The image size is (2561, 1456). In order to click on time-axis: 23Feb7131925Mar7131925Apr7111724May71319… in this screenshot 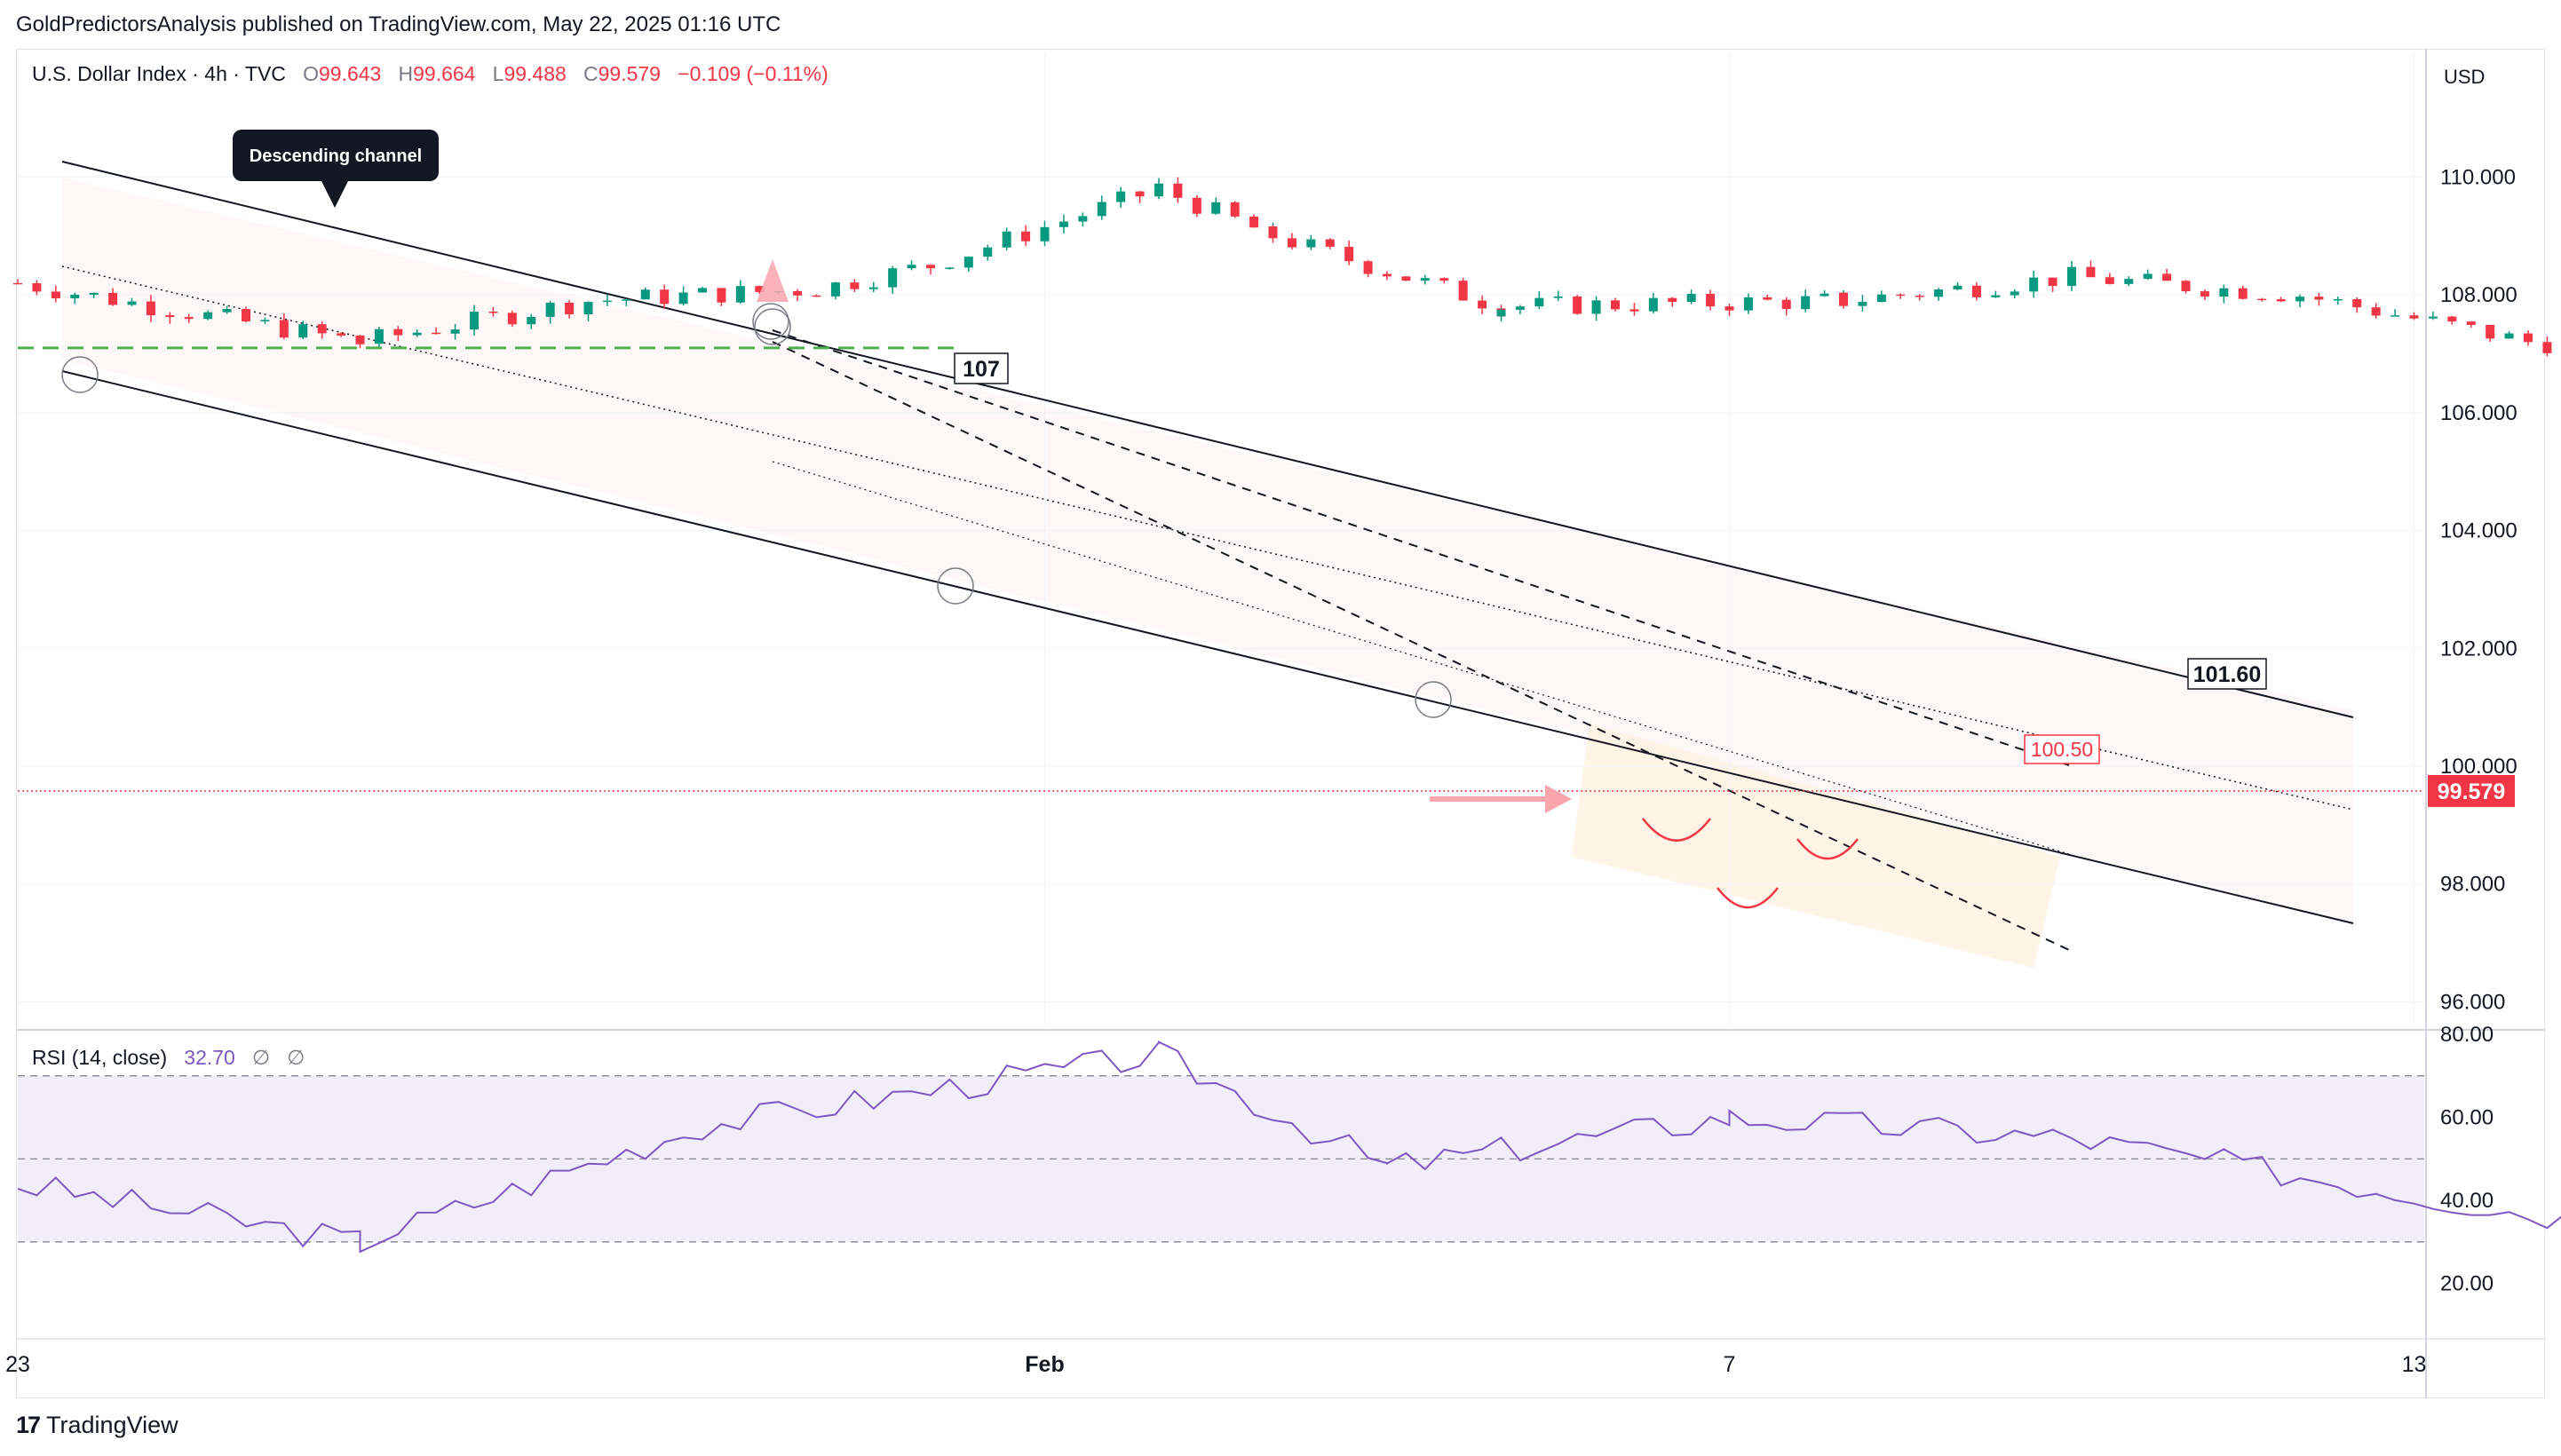, I will do `click(1216, 1364)`.